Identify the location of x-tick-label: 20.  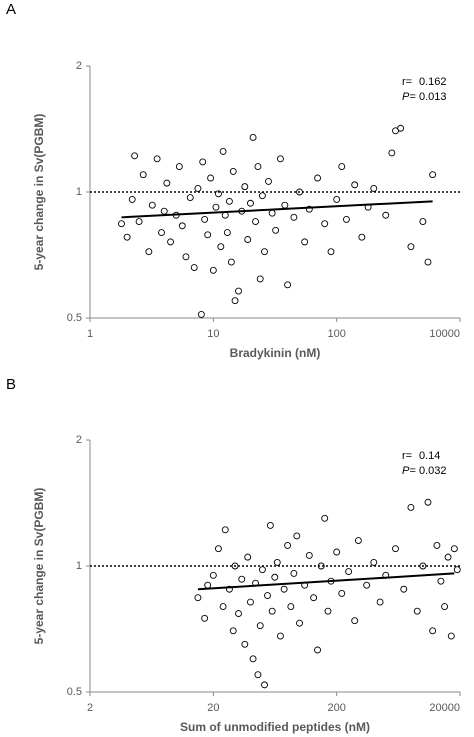
(213, 708).